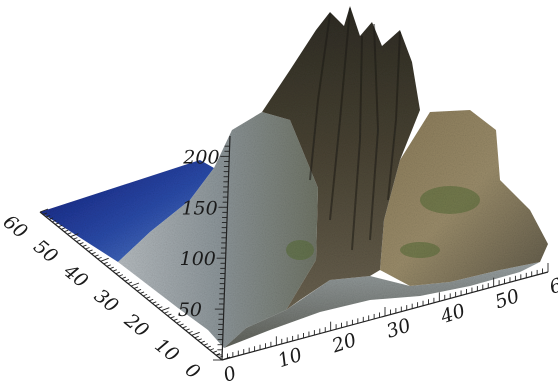 This screenshot has height=384, width=558. Describe the element at coordinates (200, 157) in the screenshot. I see `z-tick-label: 200` at that location.